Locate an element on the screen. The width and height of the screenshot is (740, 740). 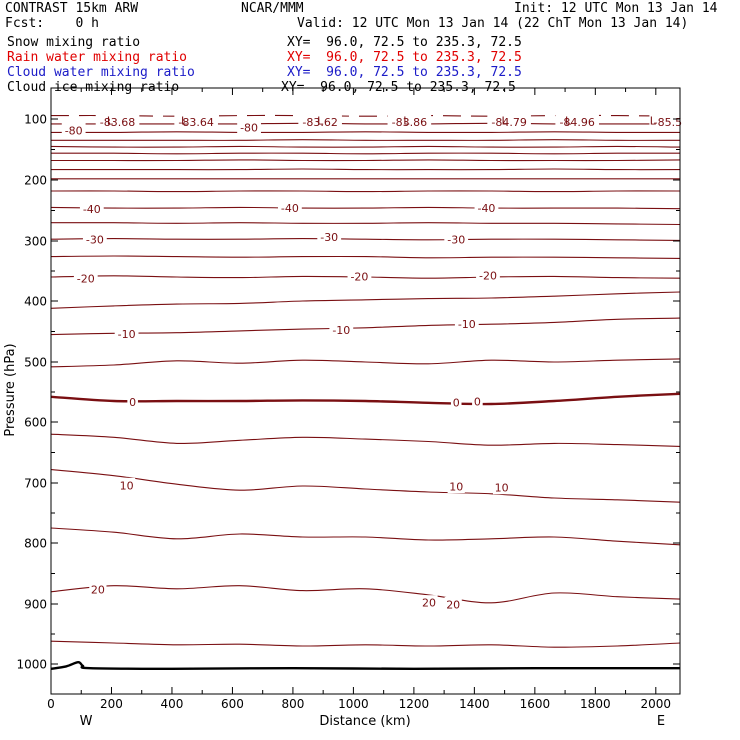
y-tick-label: 500 is located at coordinates (35, 363).